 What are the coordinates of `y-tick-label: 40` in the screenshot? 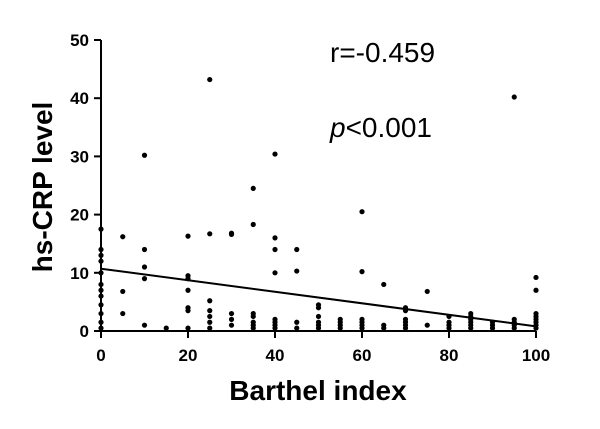 It's located at (79, 98).